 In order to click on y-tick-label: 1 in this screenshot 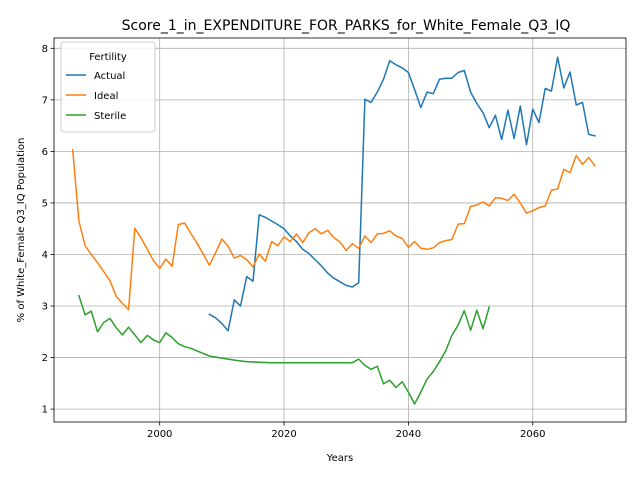, I will do `click(45, 410)`.